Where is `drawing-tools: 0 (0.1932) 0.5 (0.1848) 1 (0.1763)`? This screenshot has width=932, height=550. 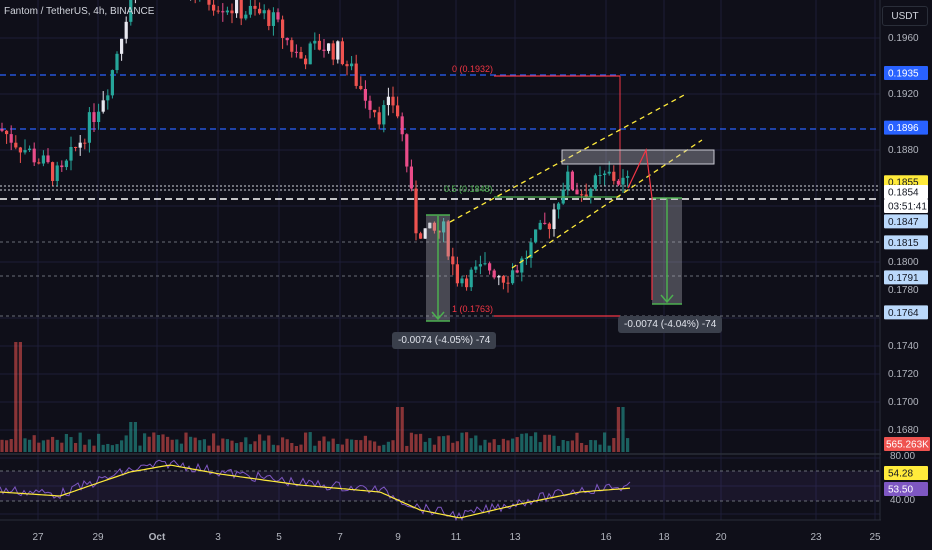 drawing-tools: 0 (0.1932) 0.5 (0.1848) 1 (0.1763) is located at coordinates (570, 193).